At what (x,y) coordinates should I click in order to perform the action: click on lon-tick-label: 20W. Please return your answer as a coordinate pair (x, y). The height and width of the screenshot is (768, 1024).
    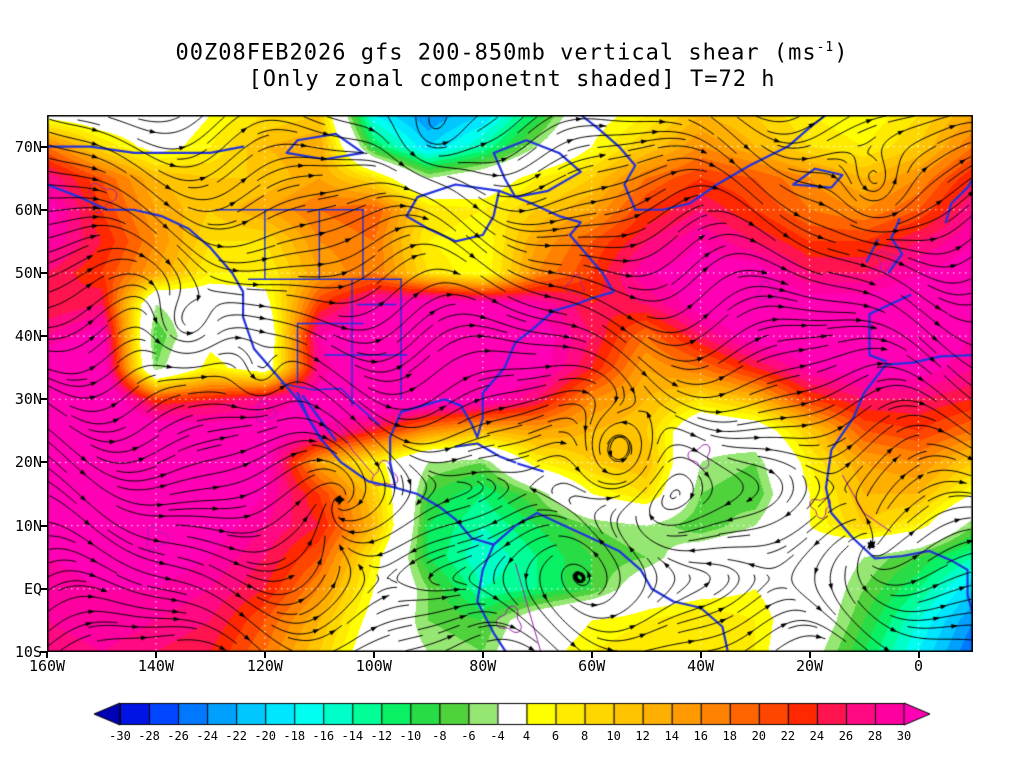
    Looking at the image, I should click on (810, 666).